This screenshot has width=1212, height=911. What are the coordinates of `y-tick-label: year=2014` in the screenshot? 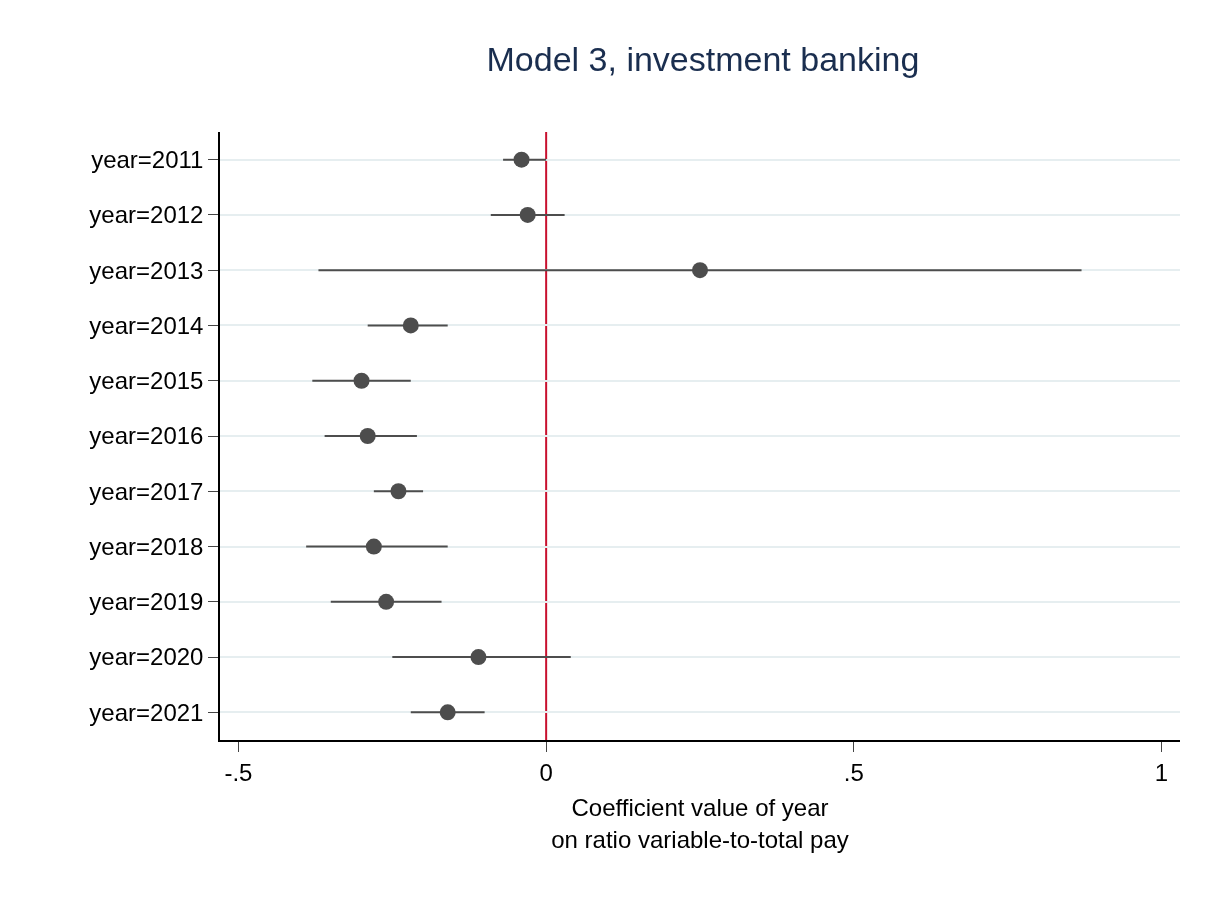 It's located at (146, 325).